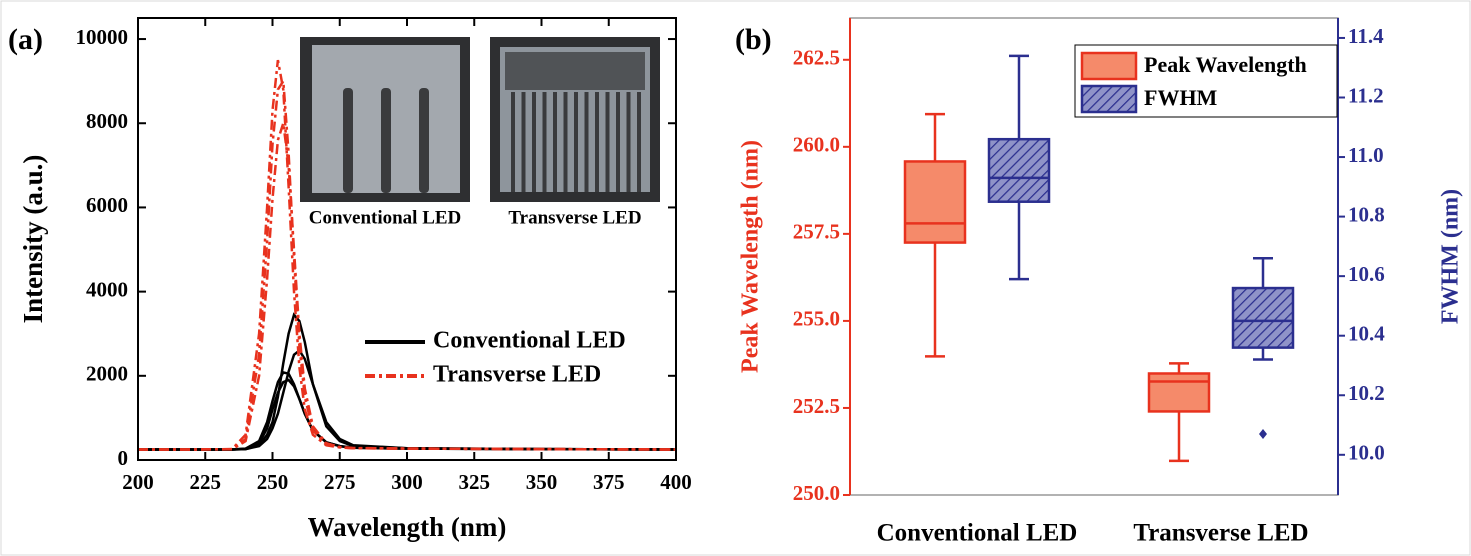 The width and height of the screenshot is (1471, 556). I want to click on y-tick-label: 257.5, so click(816, 232).